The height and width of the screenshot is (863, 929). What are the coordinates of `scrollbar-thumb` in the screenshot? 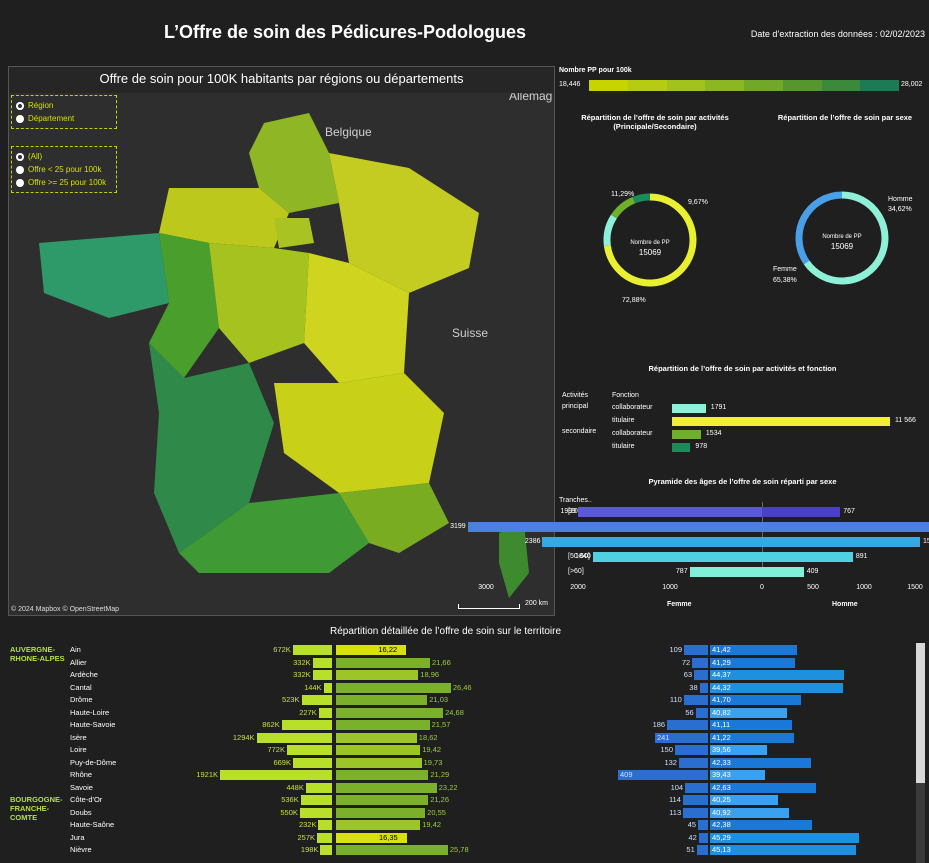 It's located at (920, 713).